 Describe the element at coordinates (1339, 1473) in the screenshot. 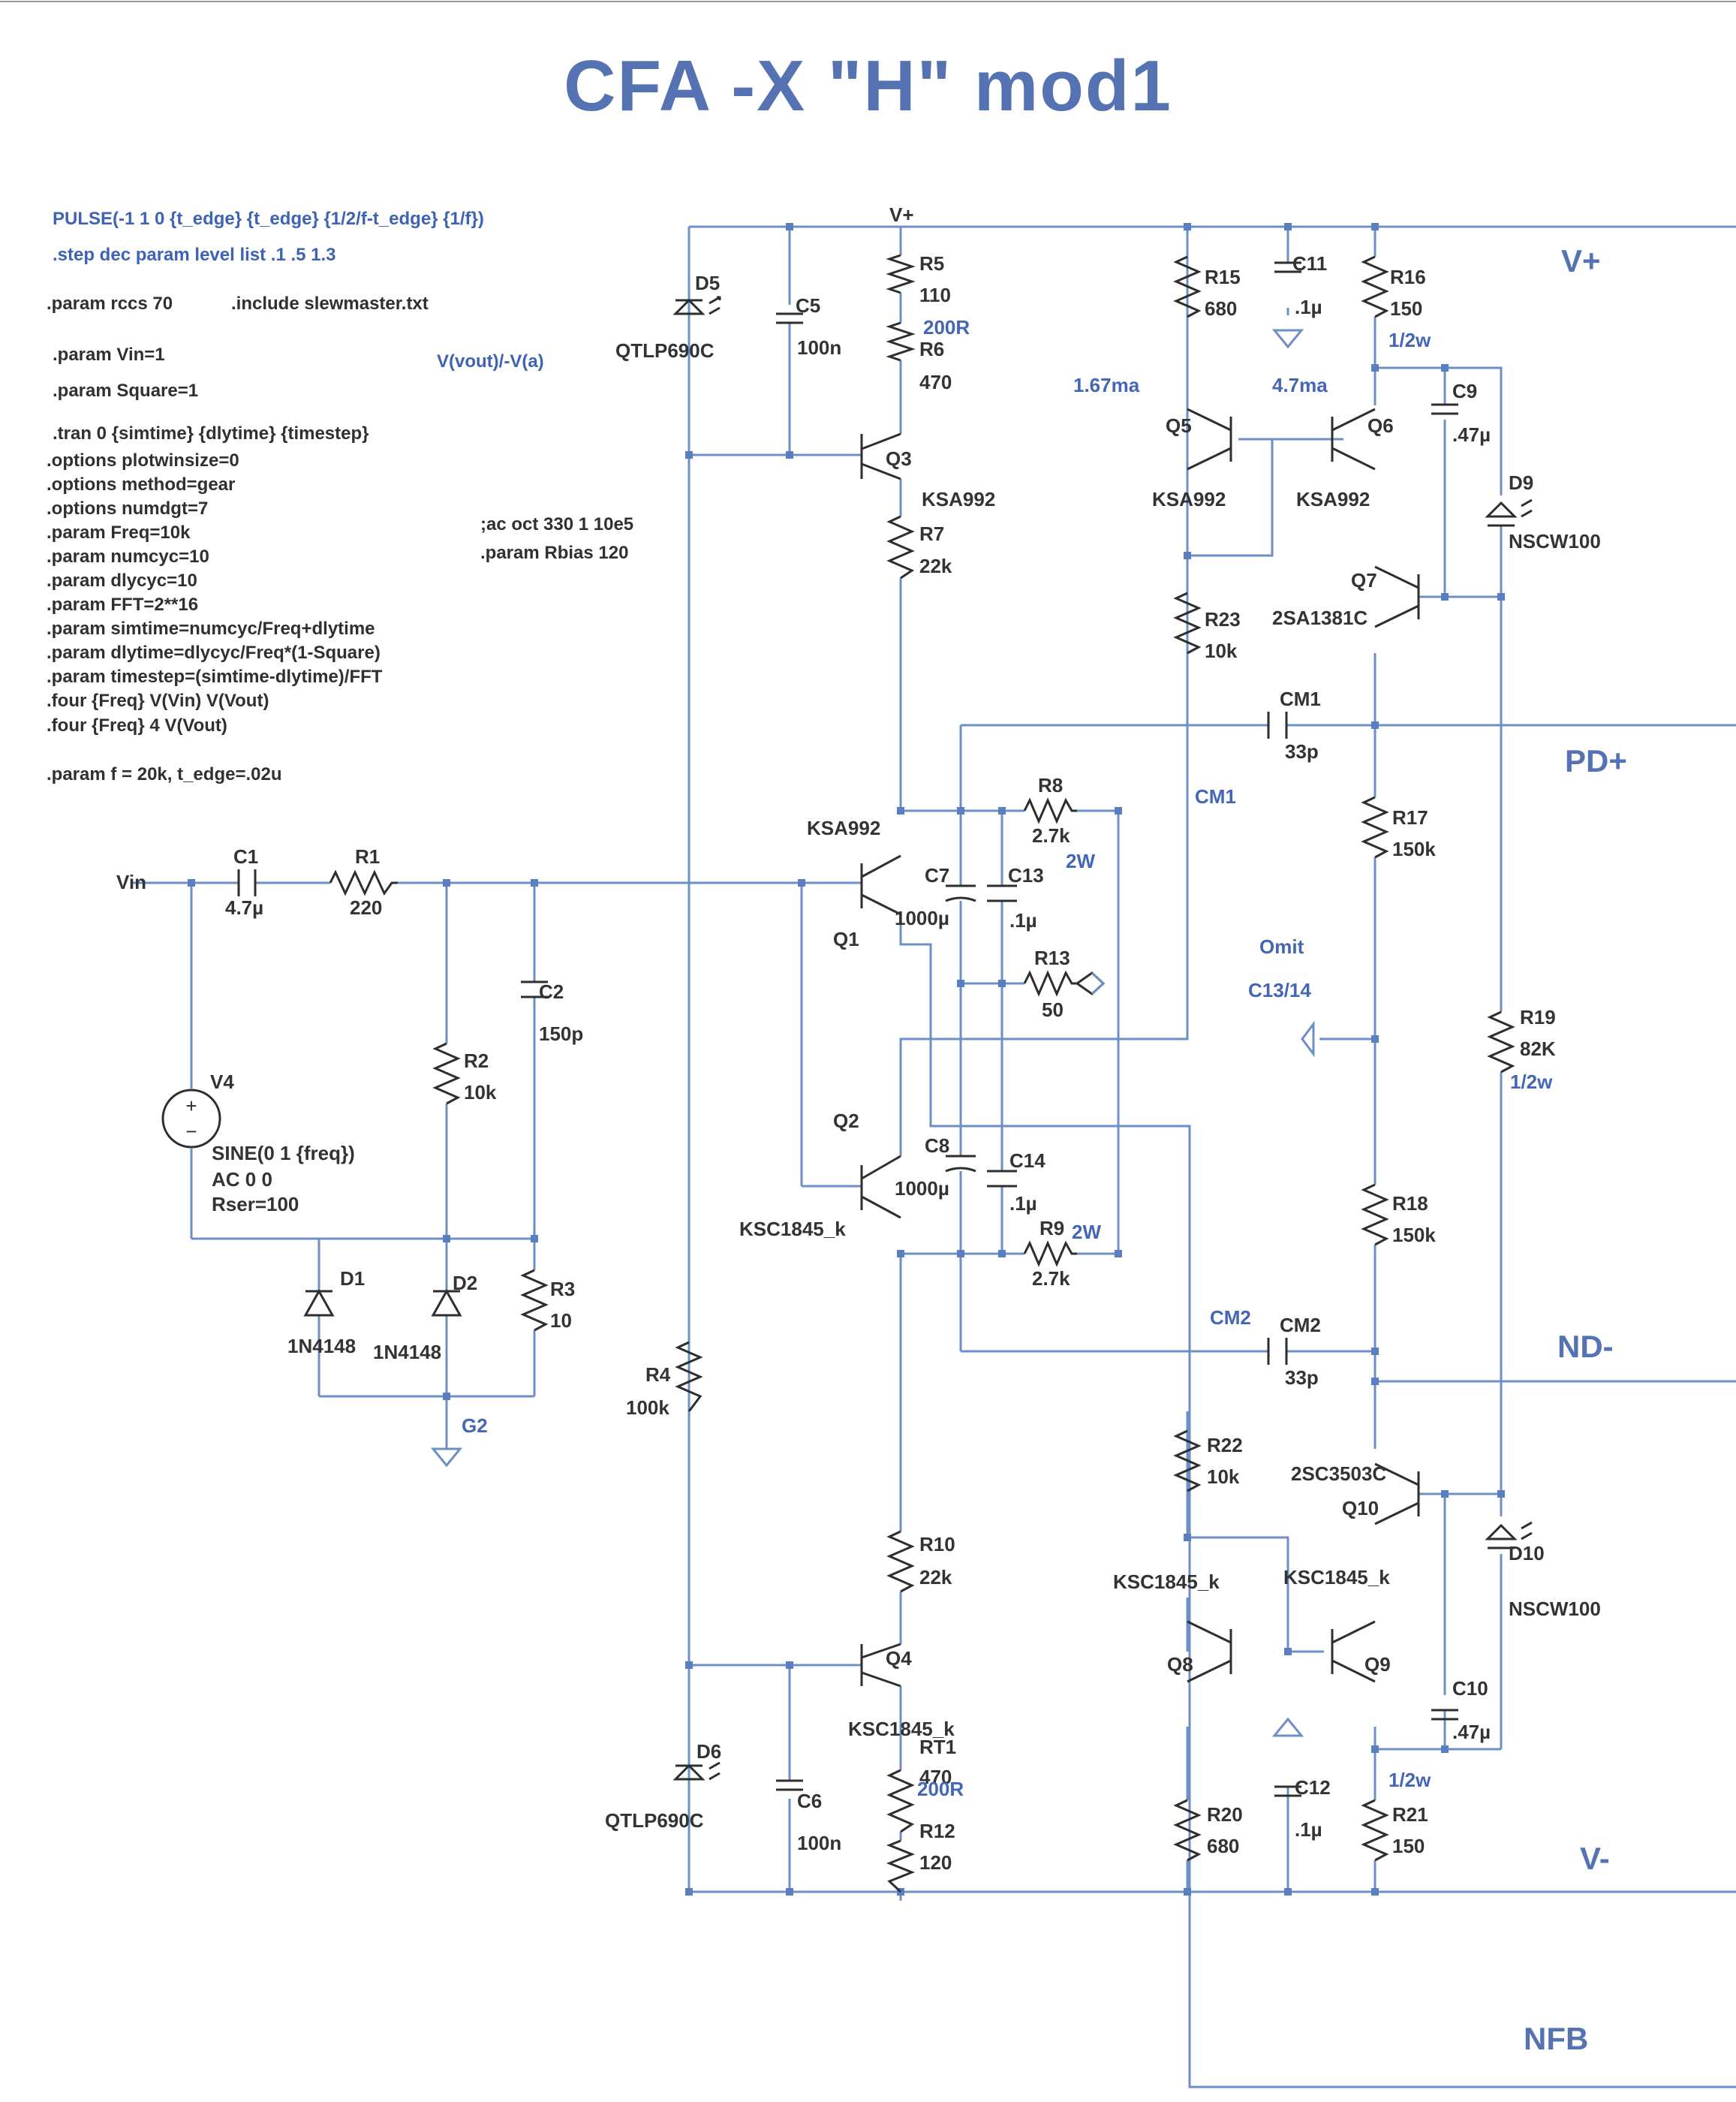

I see `svg-text: 2SC3503C` at that location.